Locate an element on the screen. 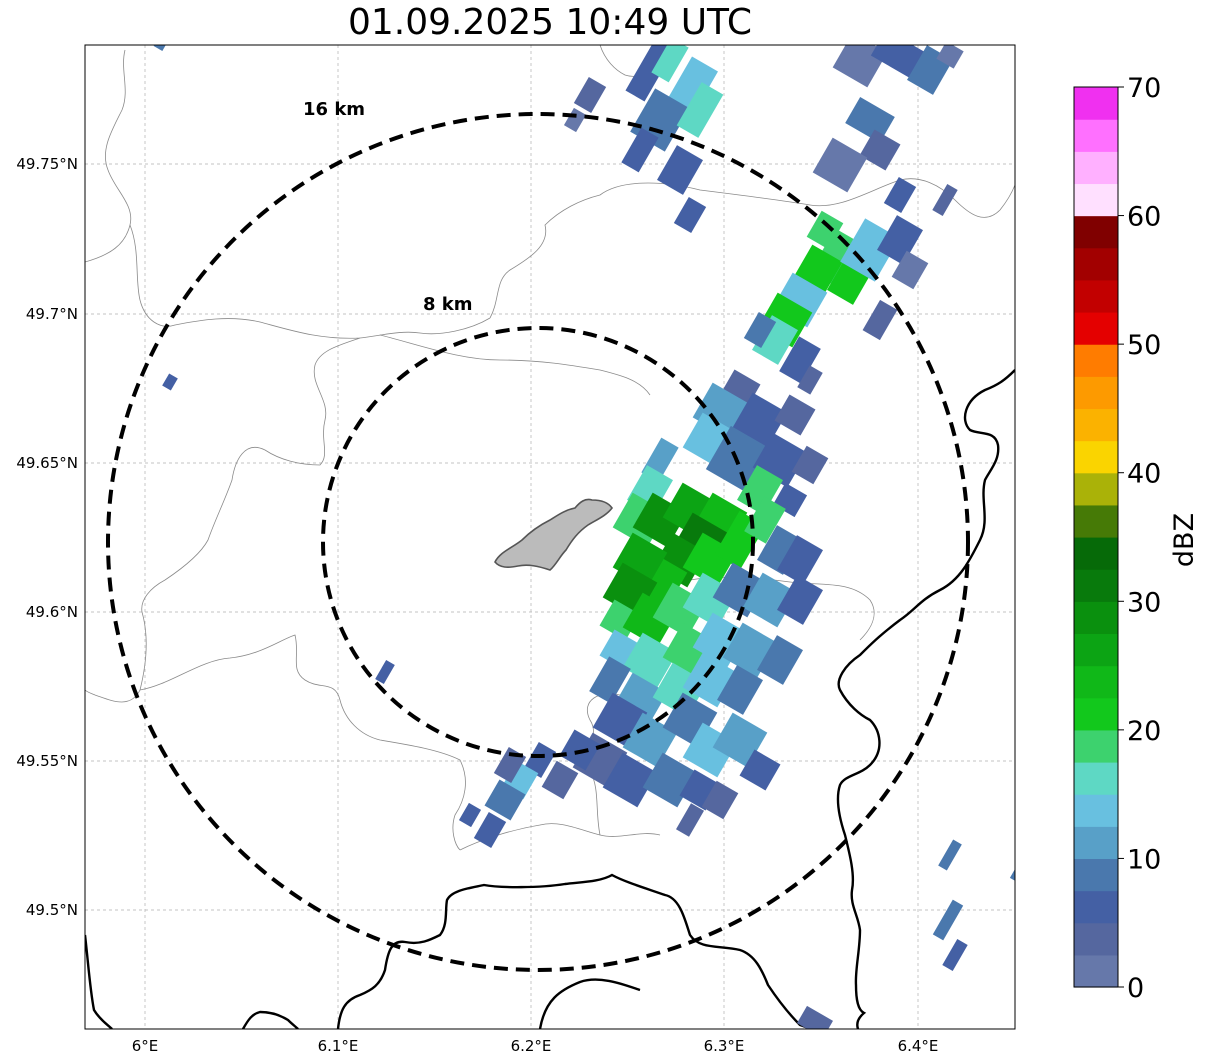  colorbar-tick-label: 0 is located at coordinates (1135, 988).